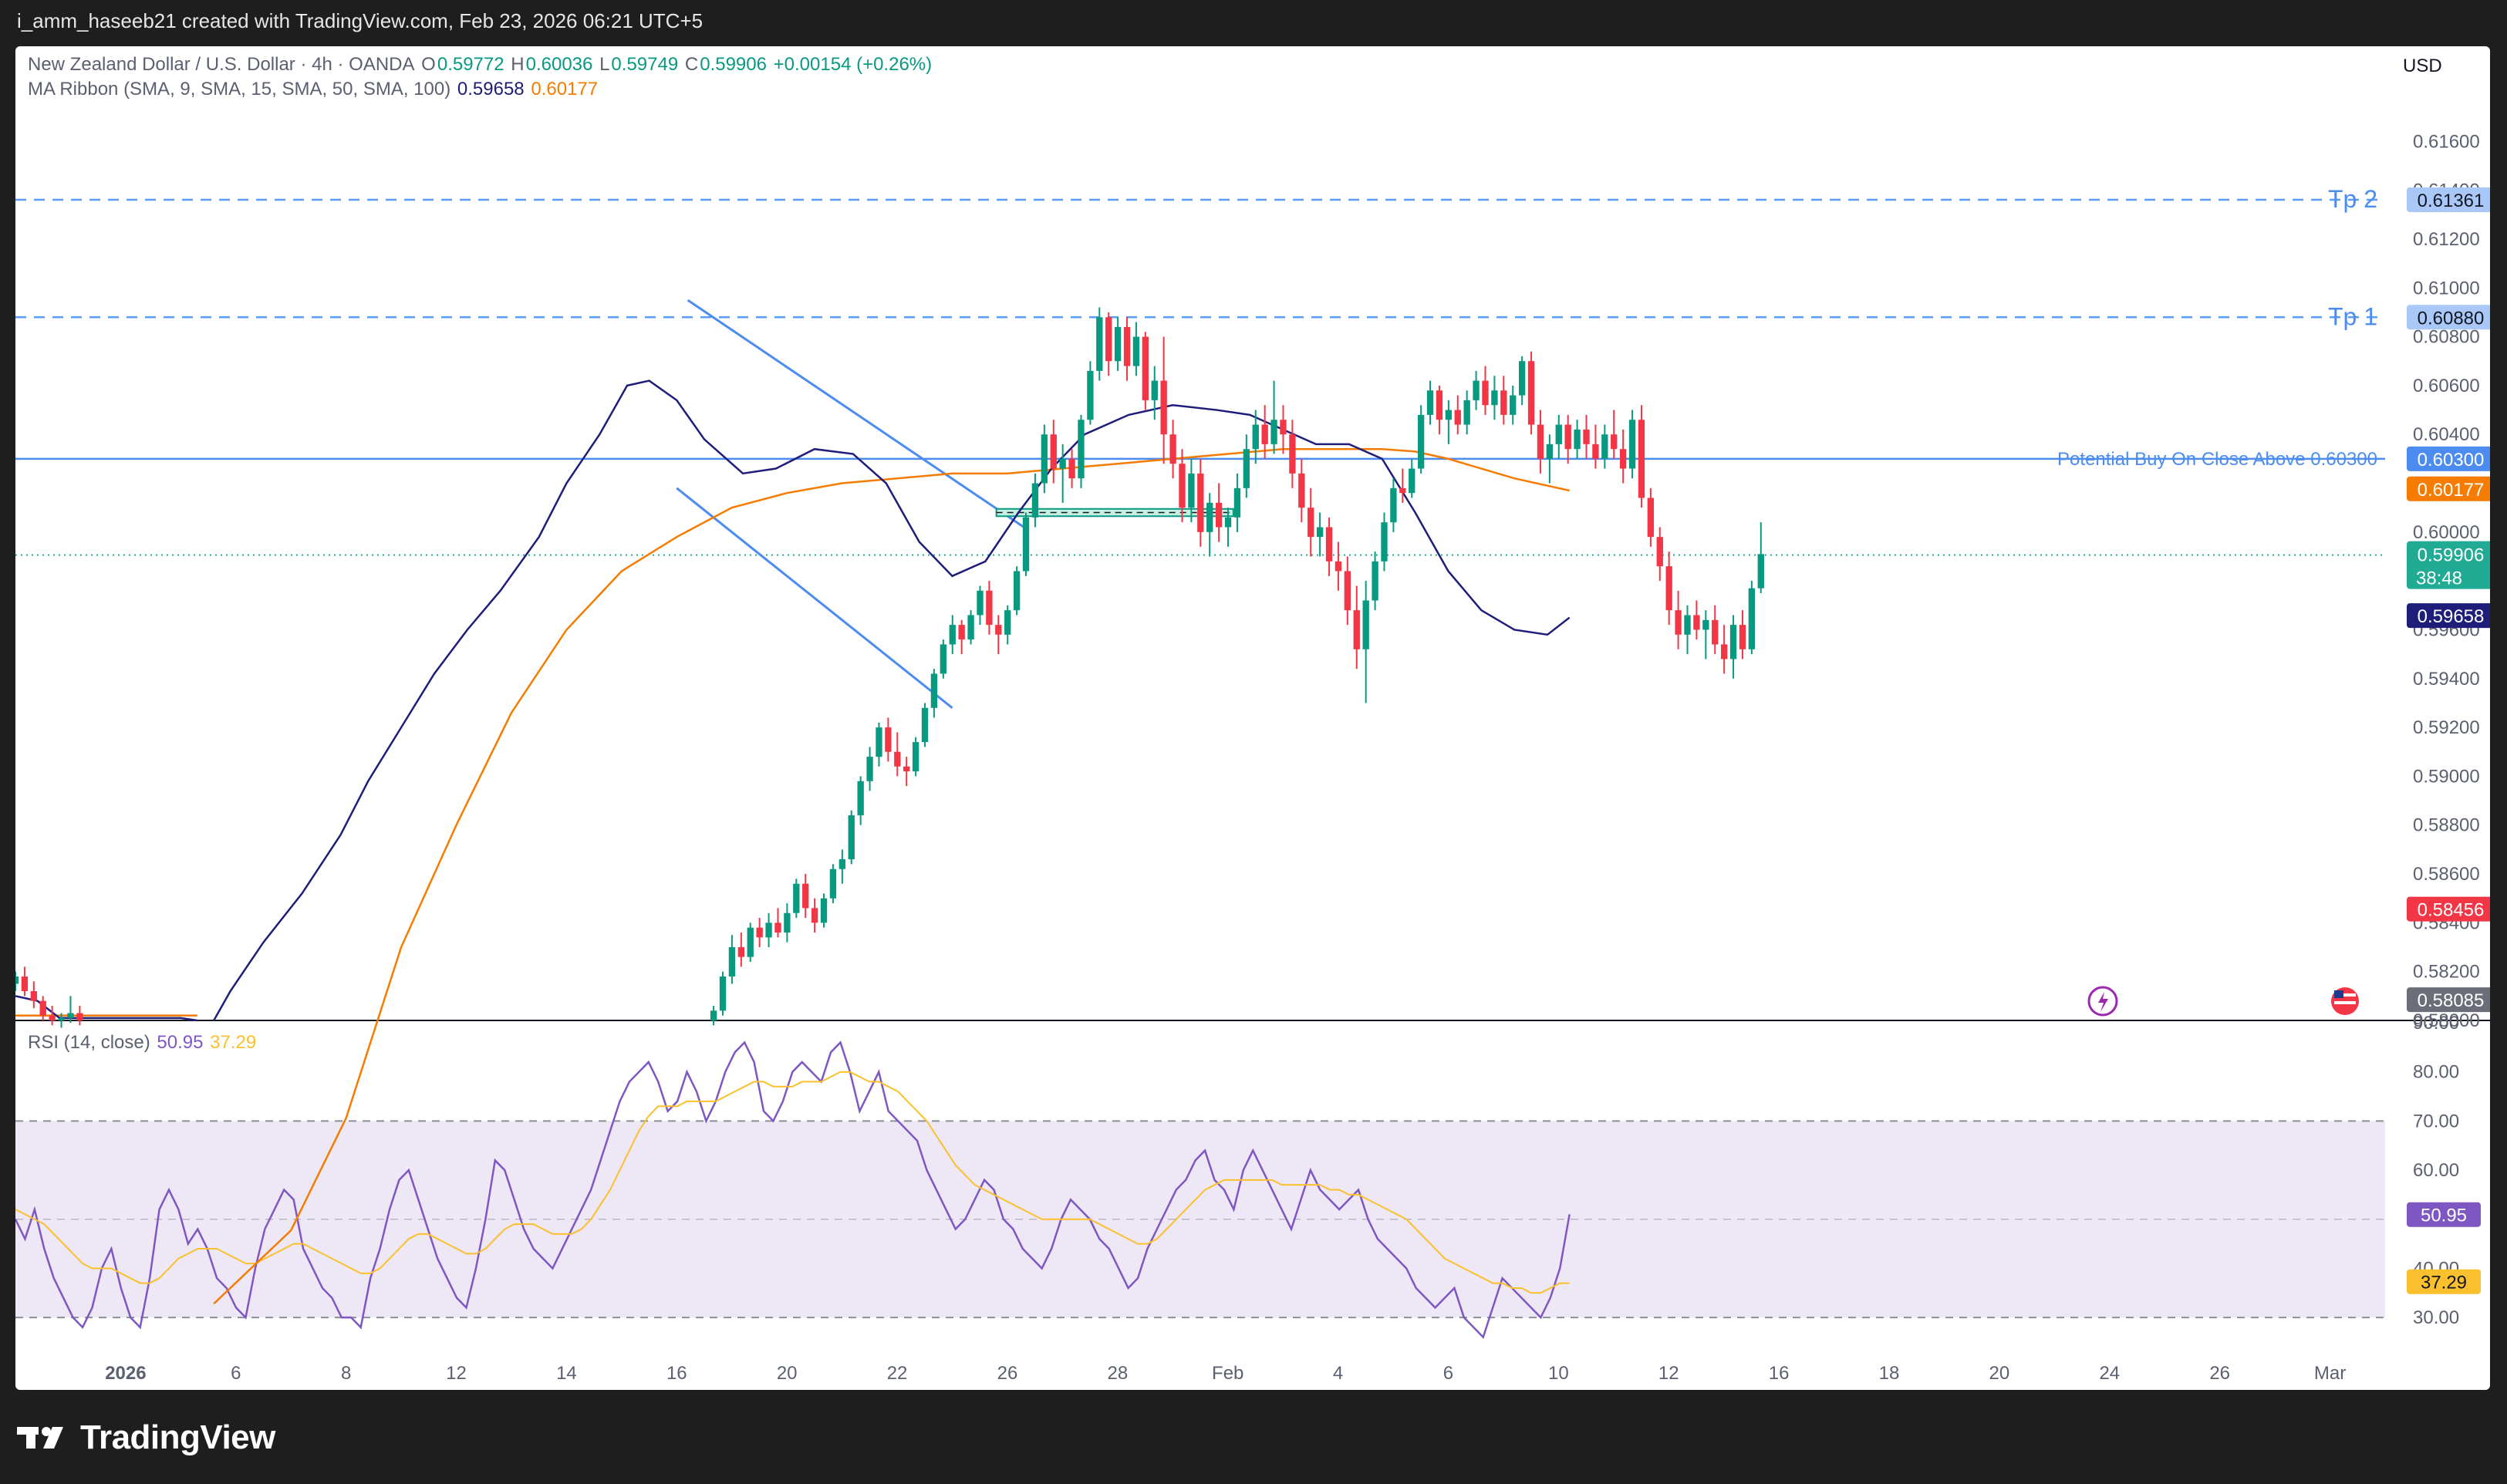 This screenshot has height=1484, width=2507. I want to click on currency-label: USD, so click(2422, 66).